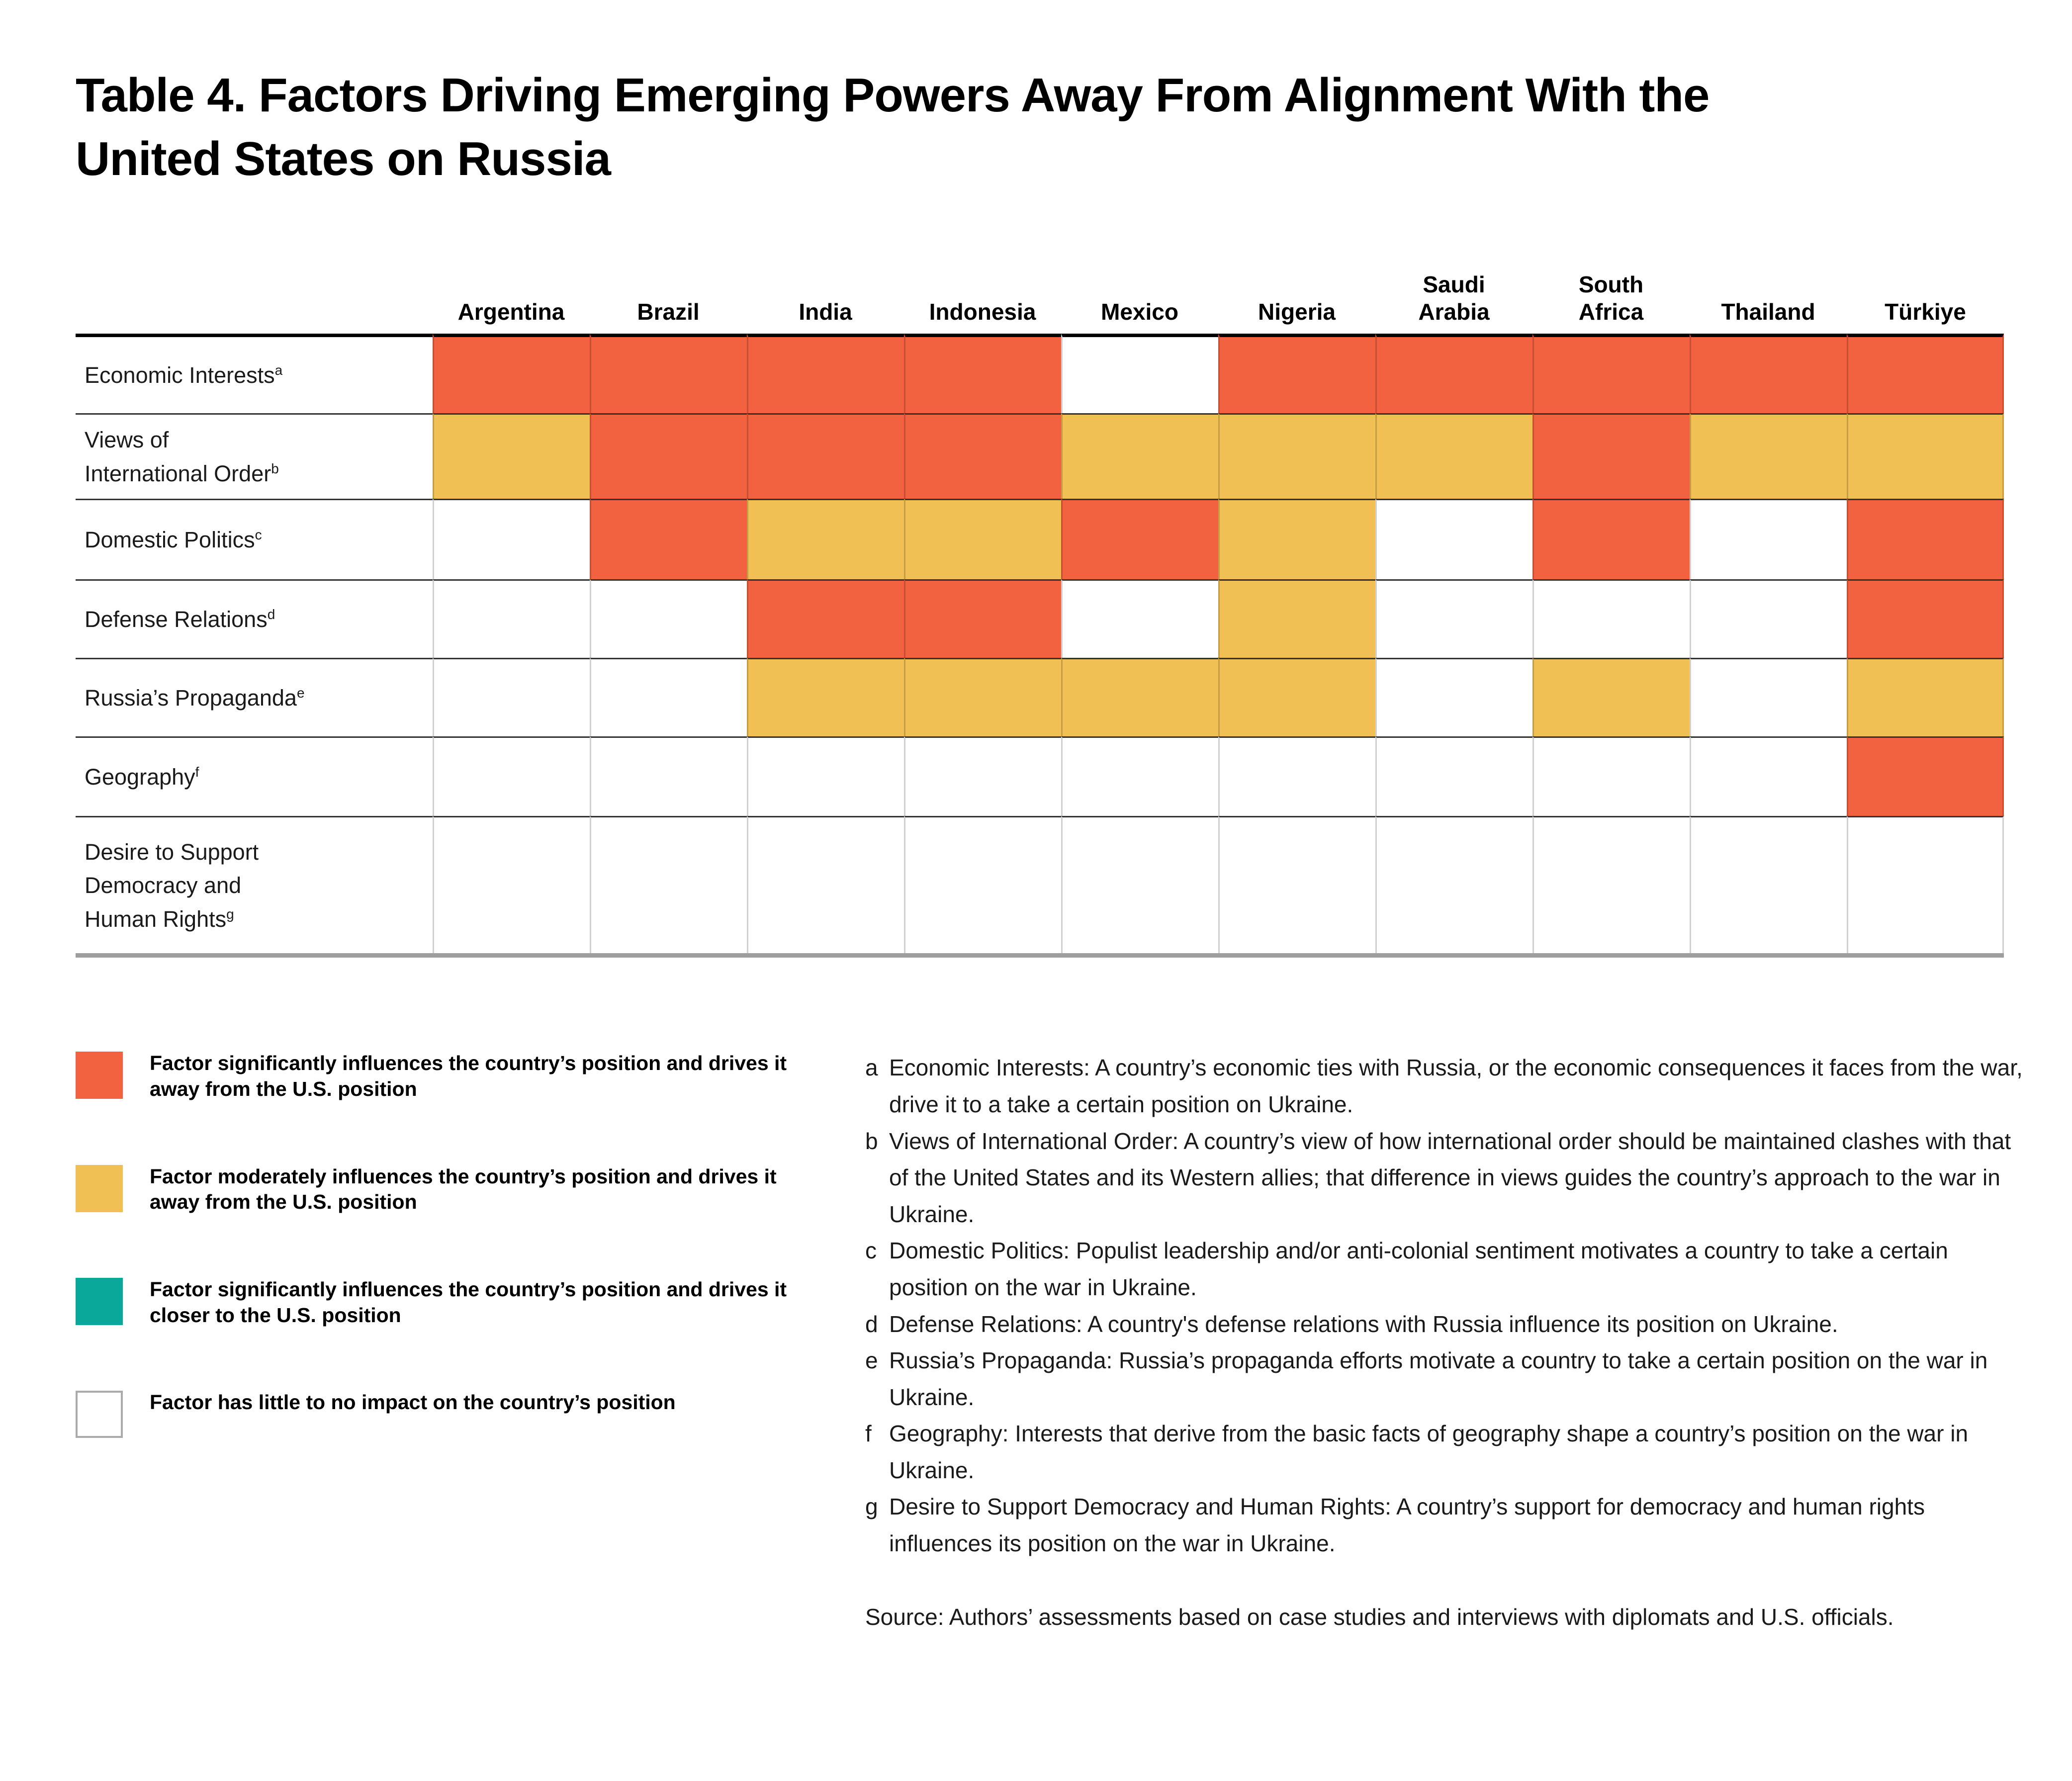  Describe the element at coordinates (512, 885) in the screenshot. I see `cell-argentina-g-none` at that location.